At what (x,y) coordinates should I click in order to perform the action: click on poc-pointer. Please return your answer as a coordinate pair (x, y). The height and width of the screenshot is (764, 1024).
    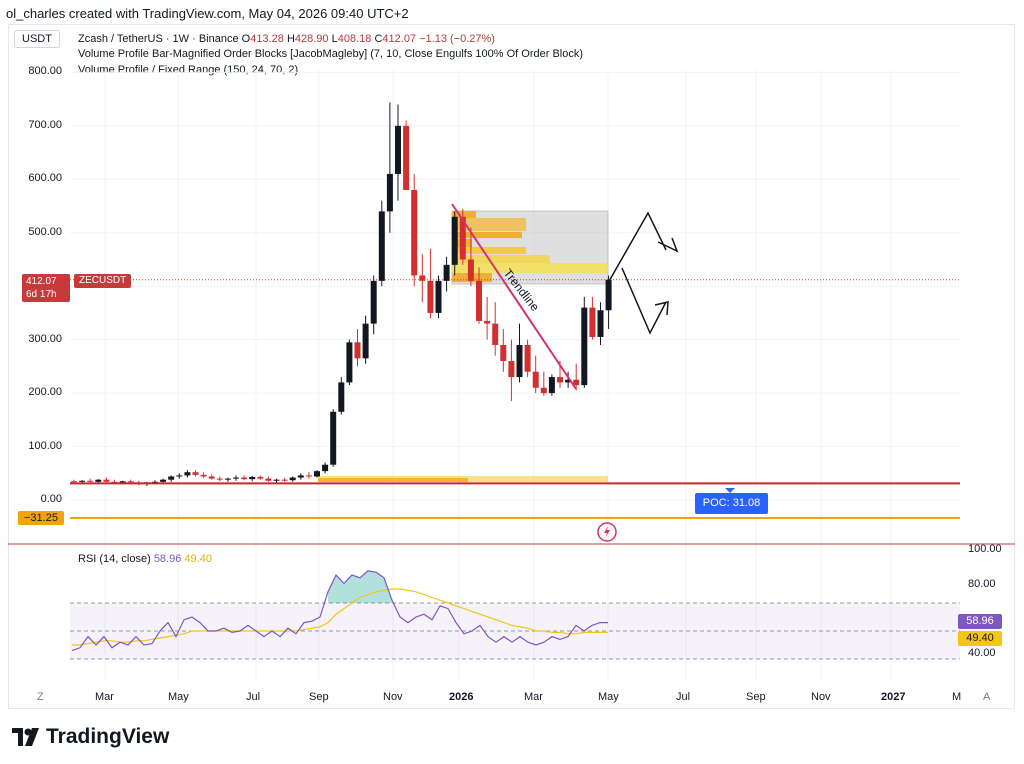
    Looking at the image, I should click on (730, 490).